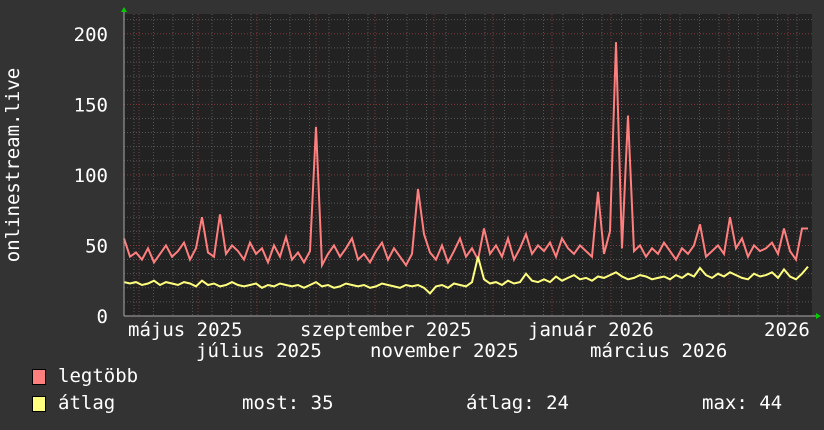  I want to click on stat-current: most: 35, so click(288, 403).